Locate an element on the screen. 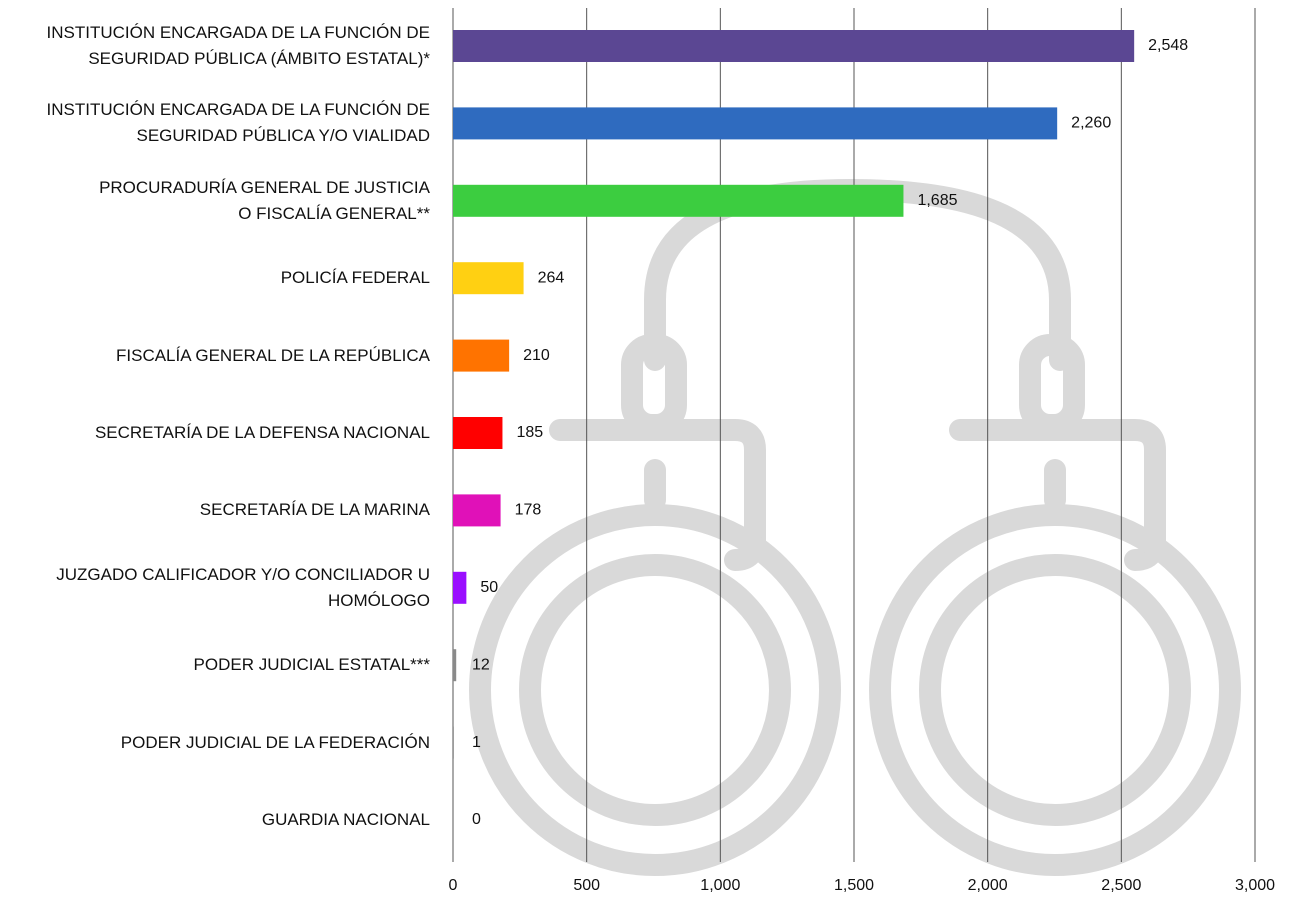  category-label: PODER JUDICIAL DE LA FEDERACIÓN is located at coordinates (275, 742).